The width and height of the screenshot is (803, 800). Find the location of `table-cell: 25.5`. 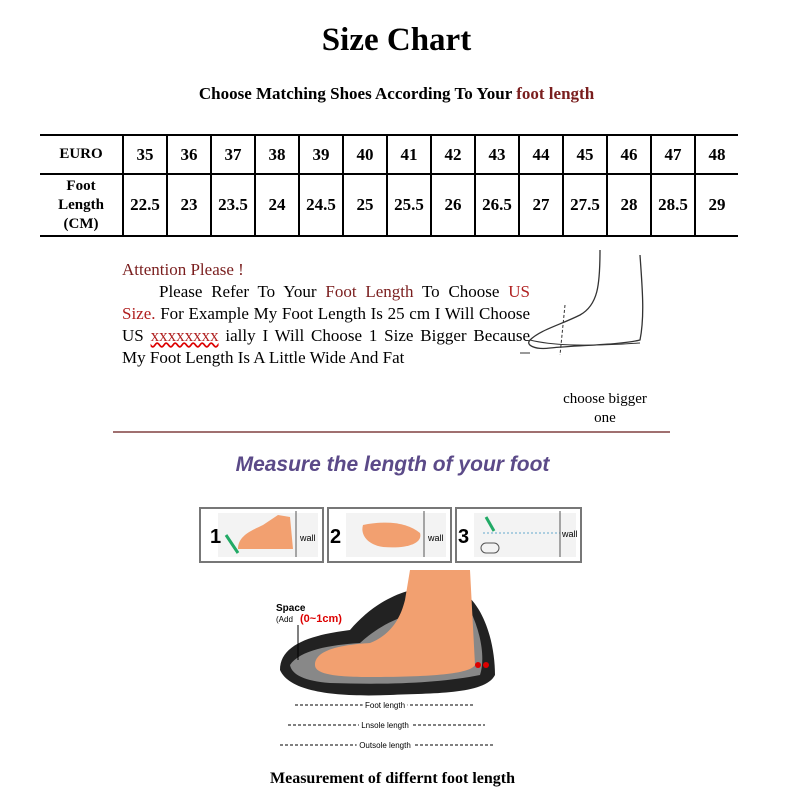

table-cell: 25.5 is located at coordinates (409, 205).